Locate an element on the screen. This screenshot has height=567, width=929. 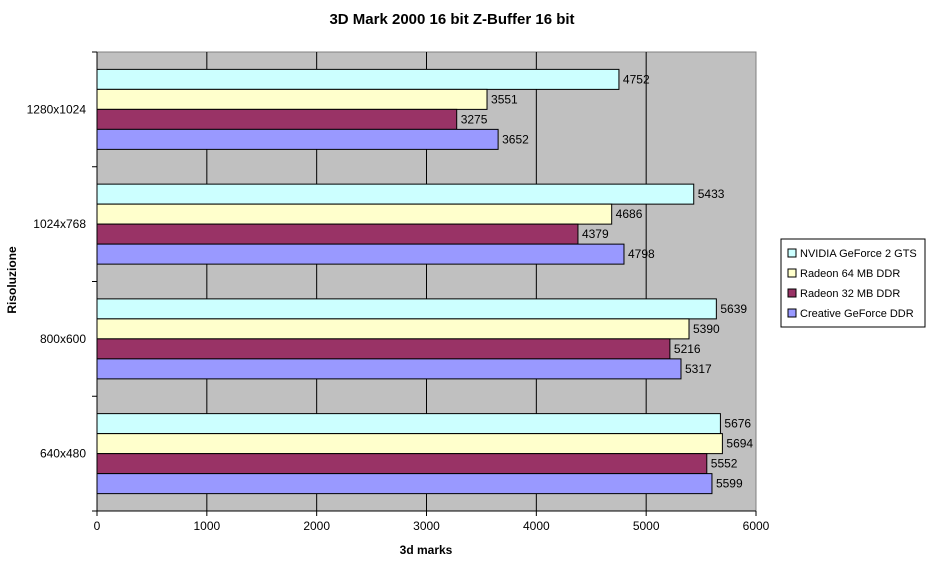
data-label: 5599 is located at coordinates (729, 484).